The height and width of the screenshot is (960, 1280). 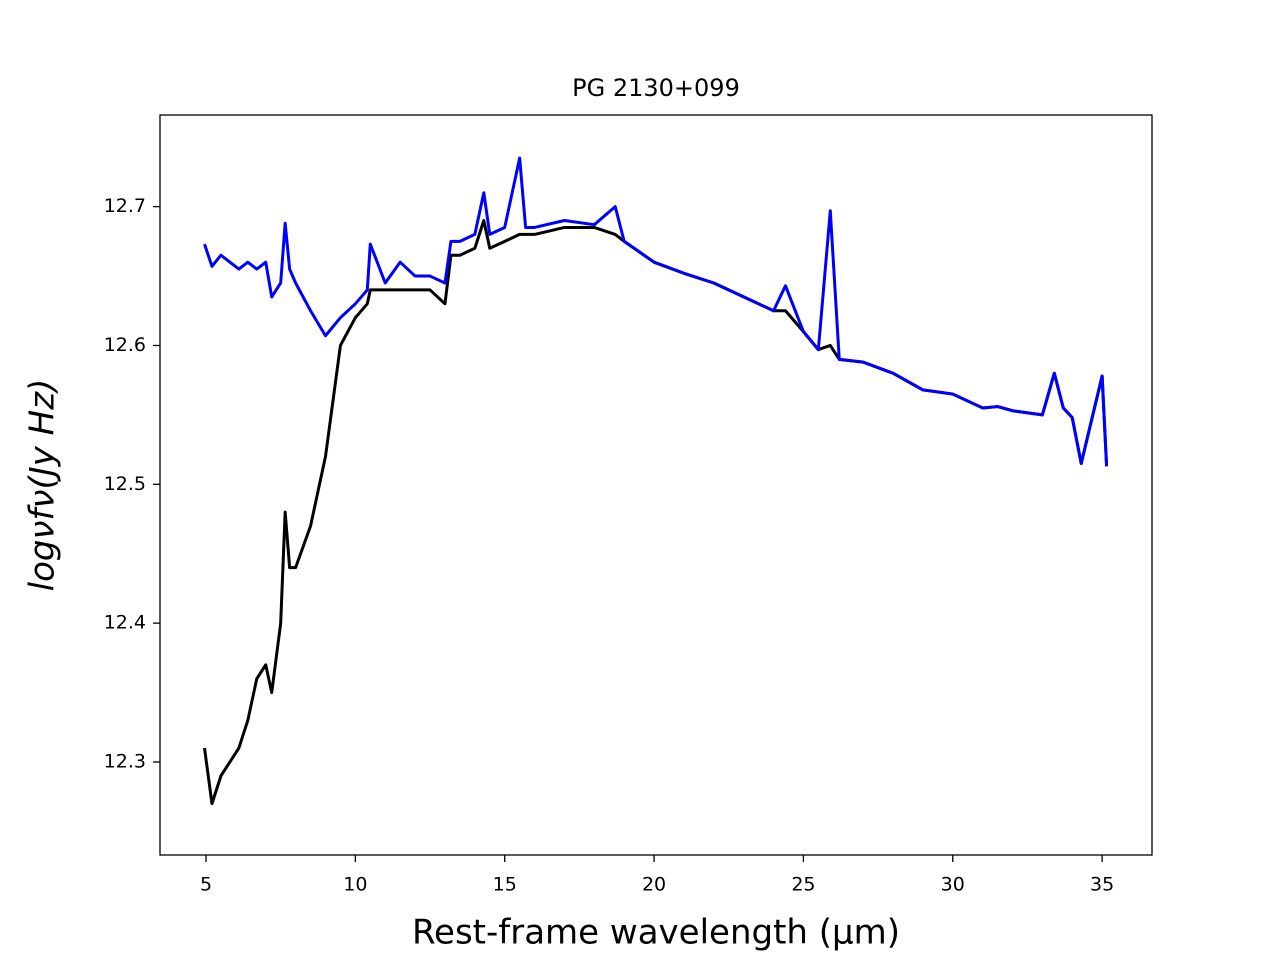 What do you see at coordinates (125, 345) in the screenshot?
I see `y-tick-label: 12.6` at bounding box center [125, 345].